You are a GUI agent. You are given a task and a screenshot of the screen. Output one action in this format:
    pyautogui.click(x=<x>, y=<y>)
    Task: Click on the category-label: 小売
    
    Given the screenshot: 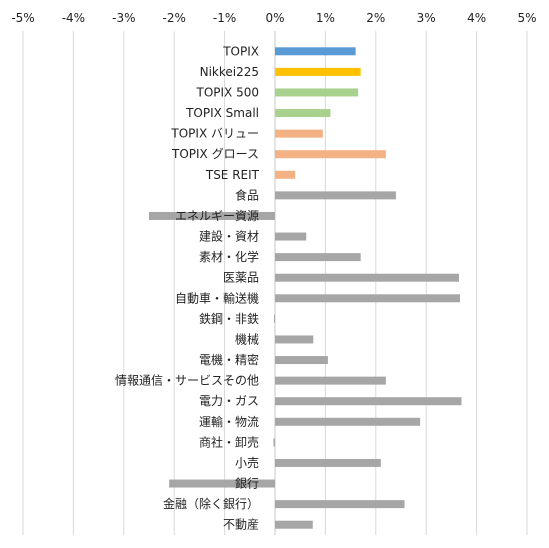 What is the action you would take?
    pyautogui.click(x=247, y=462)
    